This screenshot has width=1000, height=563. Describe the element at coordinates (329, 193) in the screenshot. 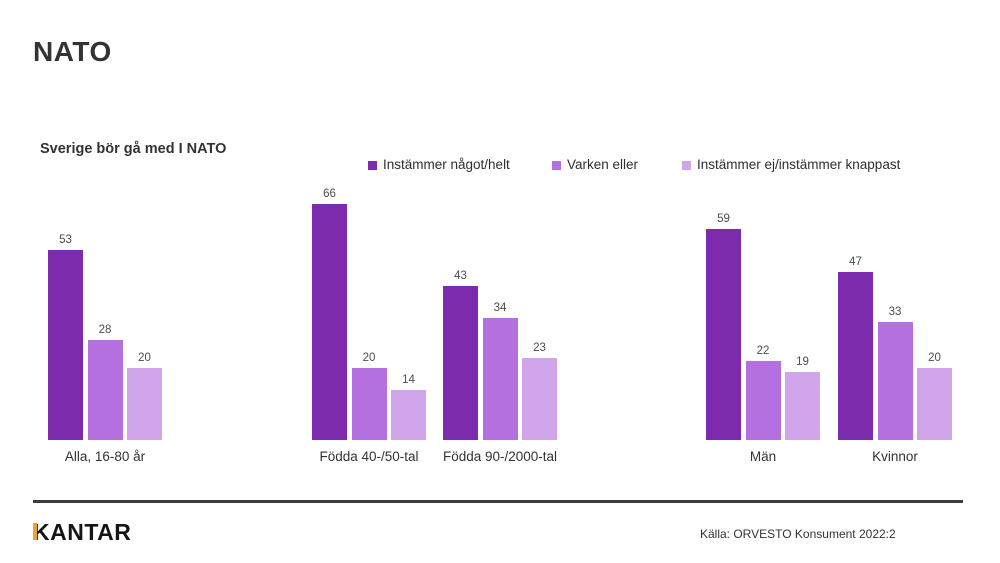

I see `bar-value-label: 66` at that location.